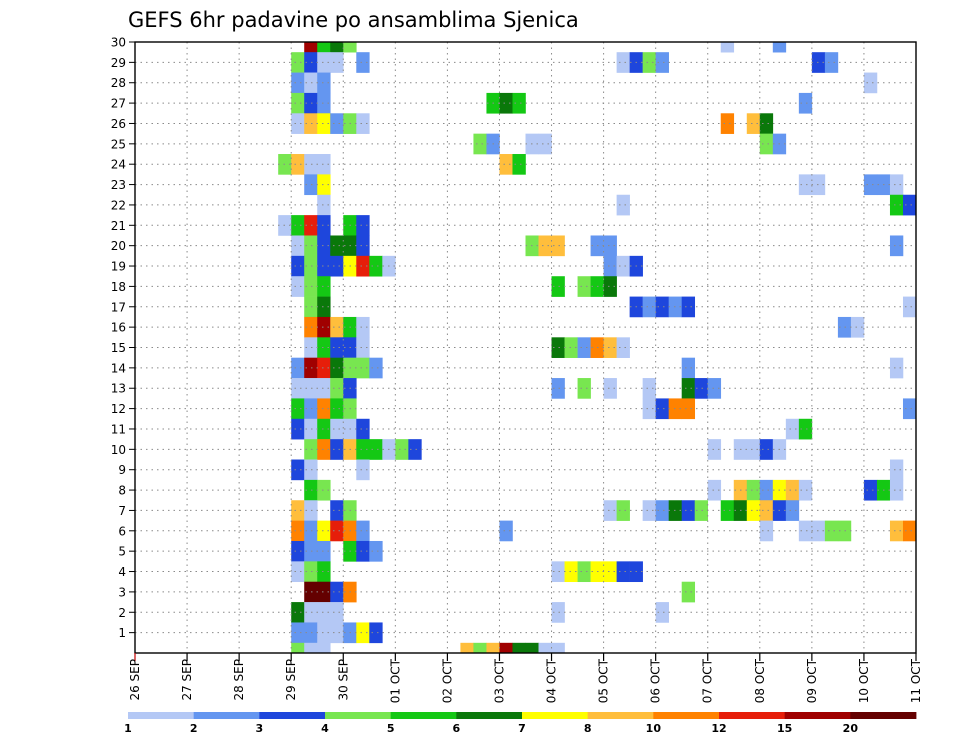  Describe the element at coordinates (118, 368) in the screenshot. I see `y-tick-label: 14` at that location.